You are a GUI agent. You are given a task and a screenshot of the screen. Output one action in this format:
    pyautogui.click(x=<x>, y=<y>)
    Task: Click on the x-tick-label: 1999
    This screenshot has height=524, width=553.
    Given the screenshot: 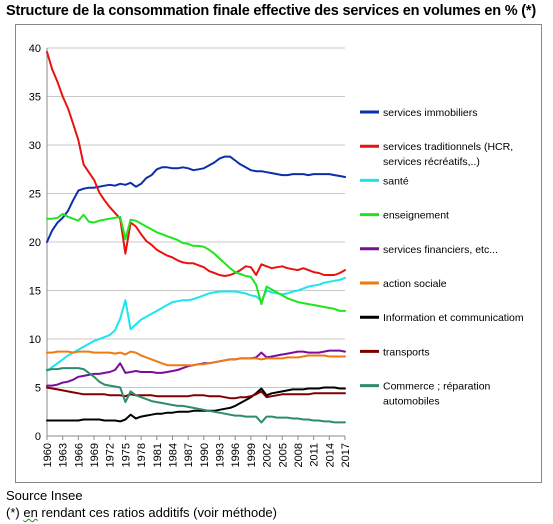 What is the action you would take?
    pyautogui.click(x=252, y=455)
    